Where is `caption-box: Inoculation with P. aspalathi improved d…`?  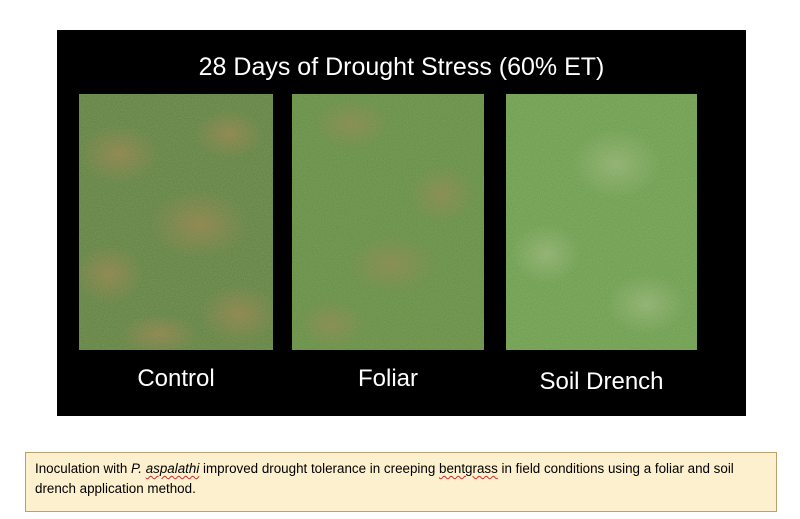 caption-box: Inoculation with P. aspalathi improved d… is located at coordinates (401, 482).